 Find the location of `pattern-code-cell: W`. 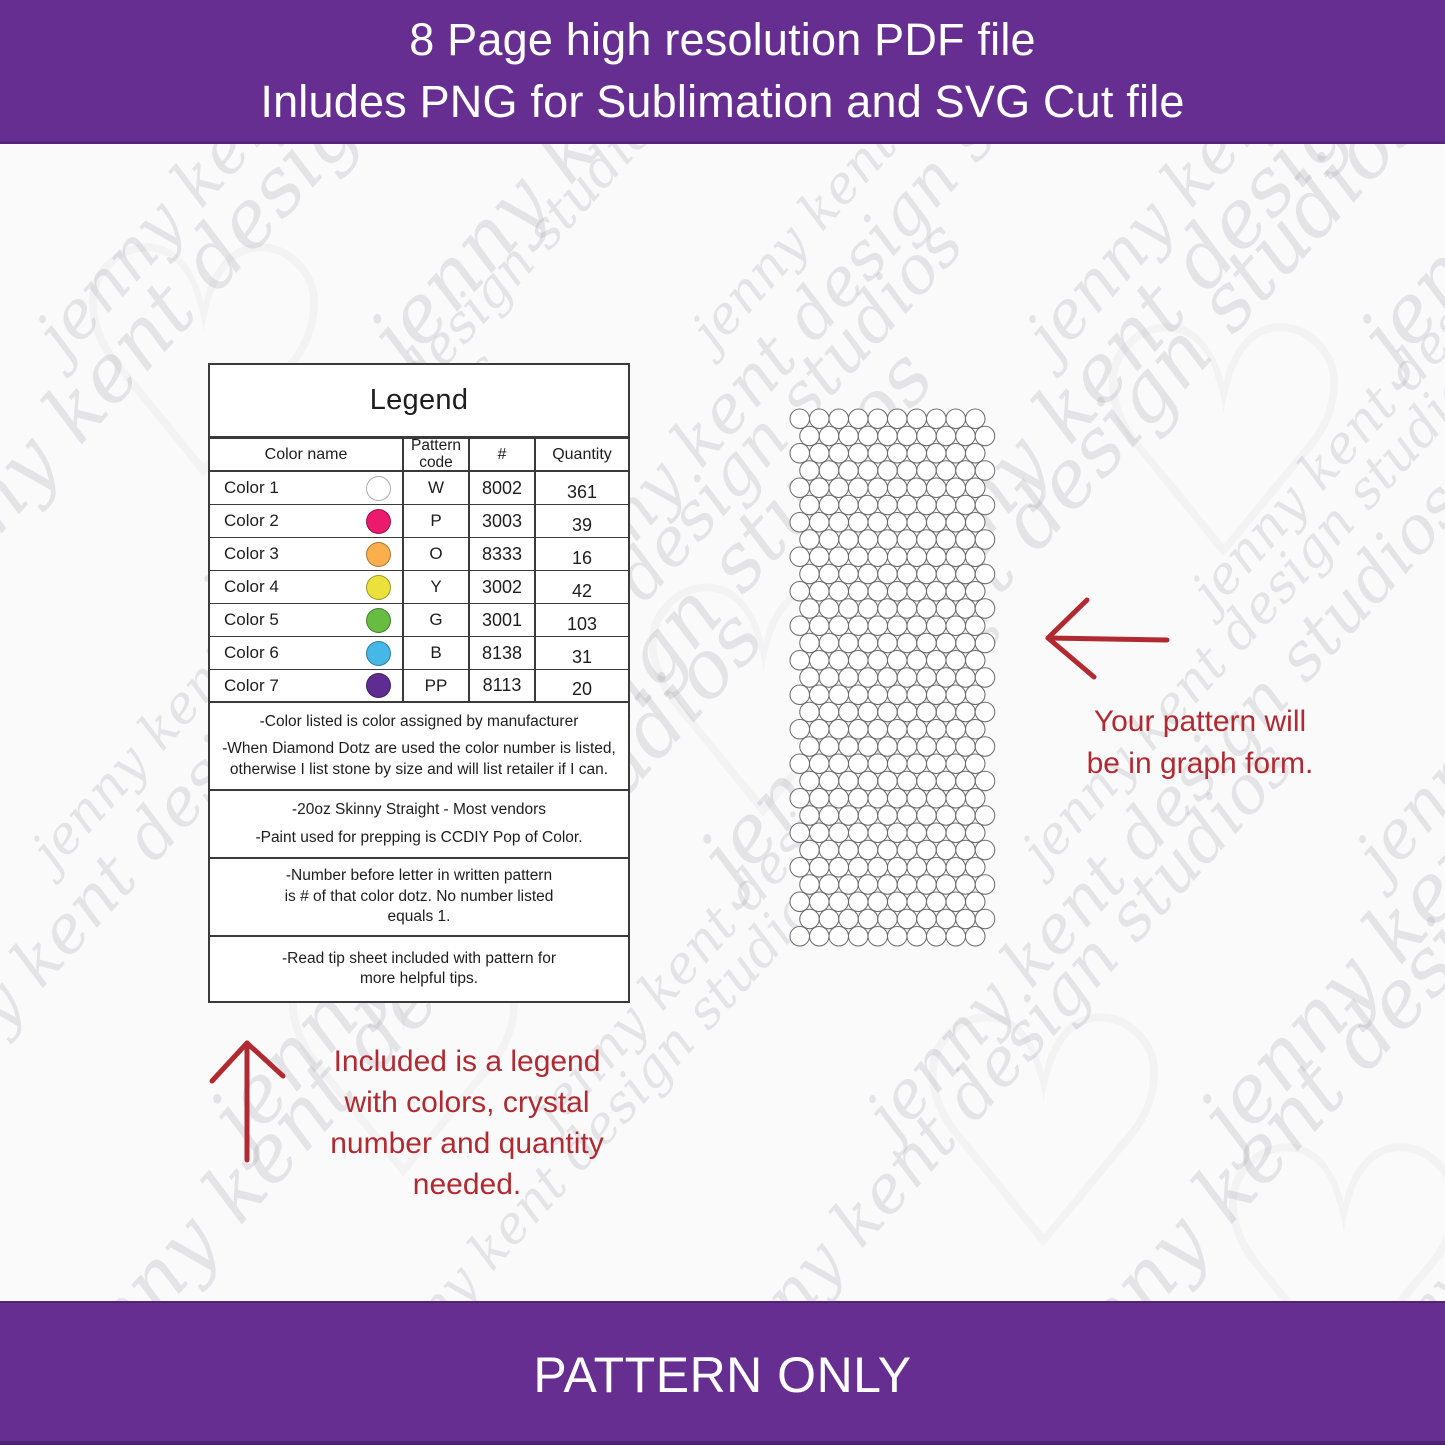

pattern-code-cell: W is located at coordinates (435, 488).